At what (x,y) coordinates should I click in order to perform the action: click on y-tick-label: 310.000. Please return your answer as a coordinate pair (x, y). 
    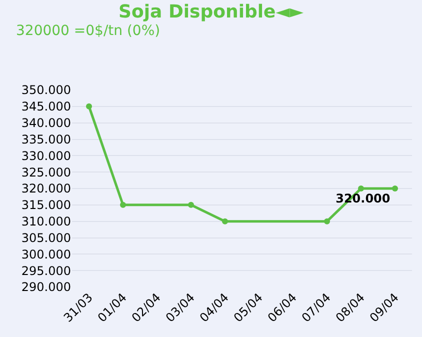
    Looking at the image, I should click on (46, 221).